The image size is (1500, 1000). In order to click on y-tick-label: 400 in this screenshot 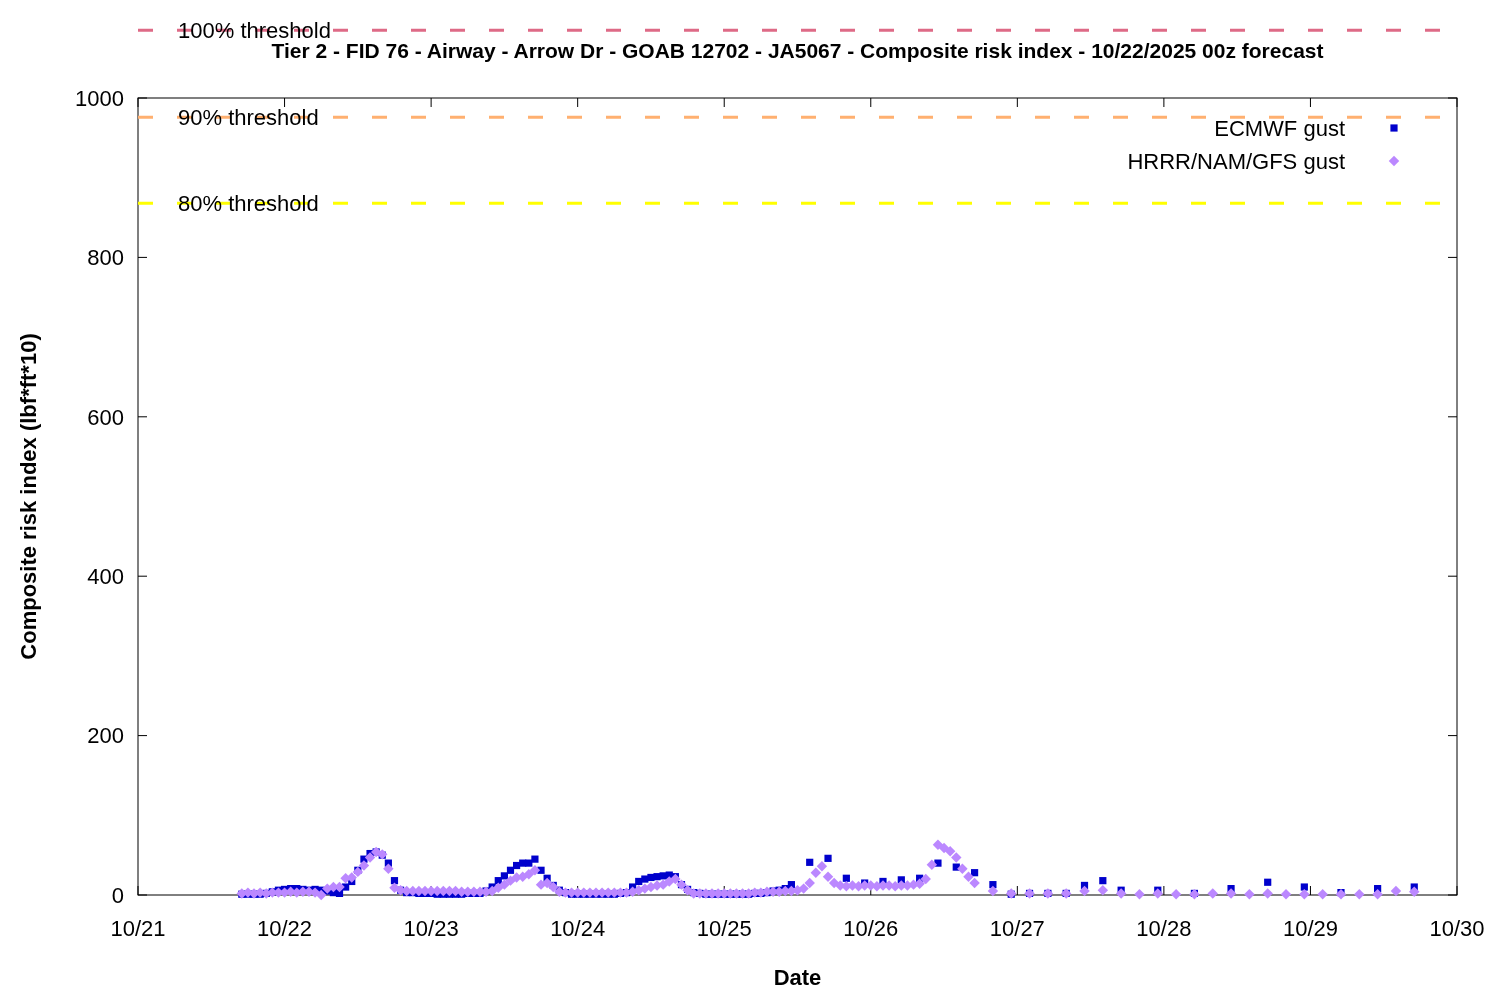, I will do `click(105, 576)`.